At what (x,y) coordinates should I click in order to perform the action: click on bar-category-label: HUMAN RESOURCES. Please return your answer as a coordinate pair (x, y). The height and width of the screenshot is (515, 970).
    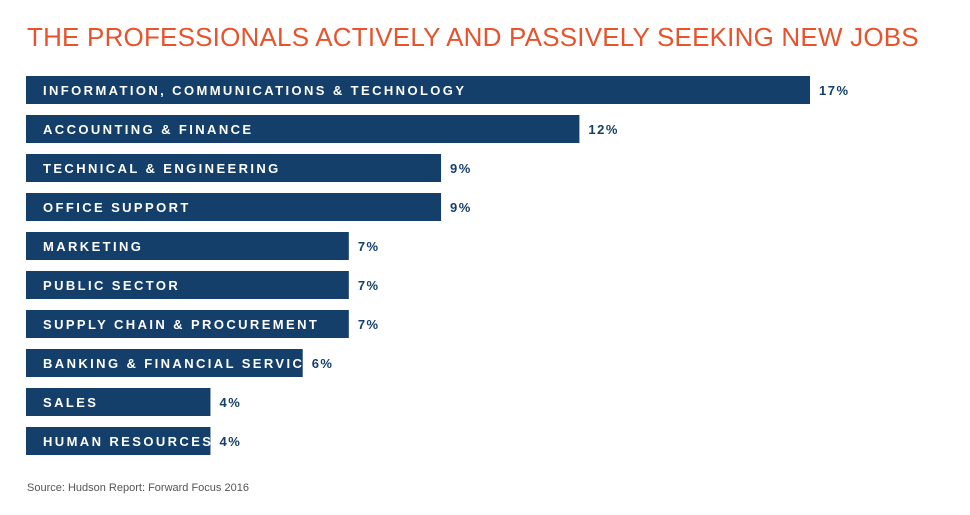
    Looking at the image, I should click on (128, 441).